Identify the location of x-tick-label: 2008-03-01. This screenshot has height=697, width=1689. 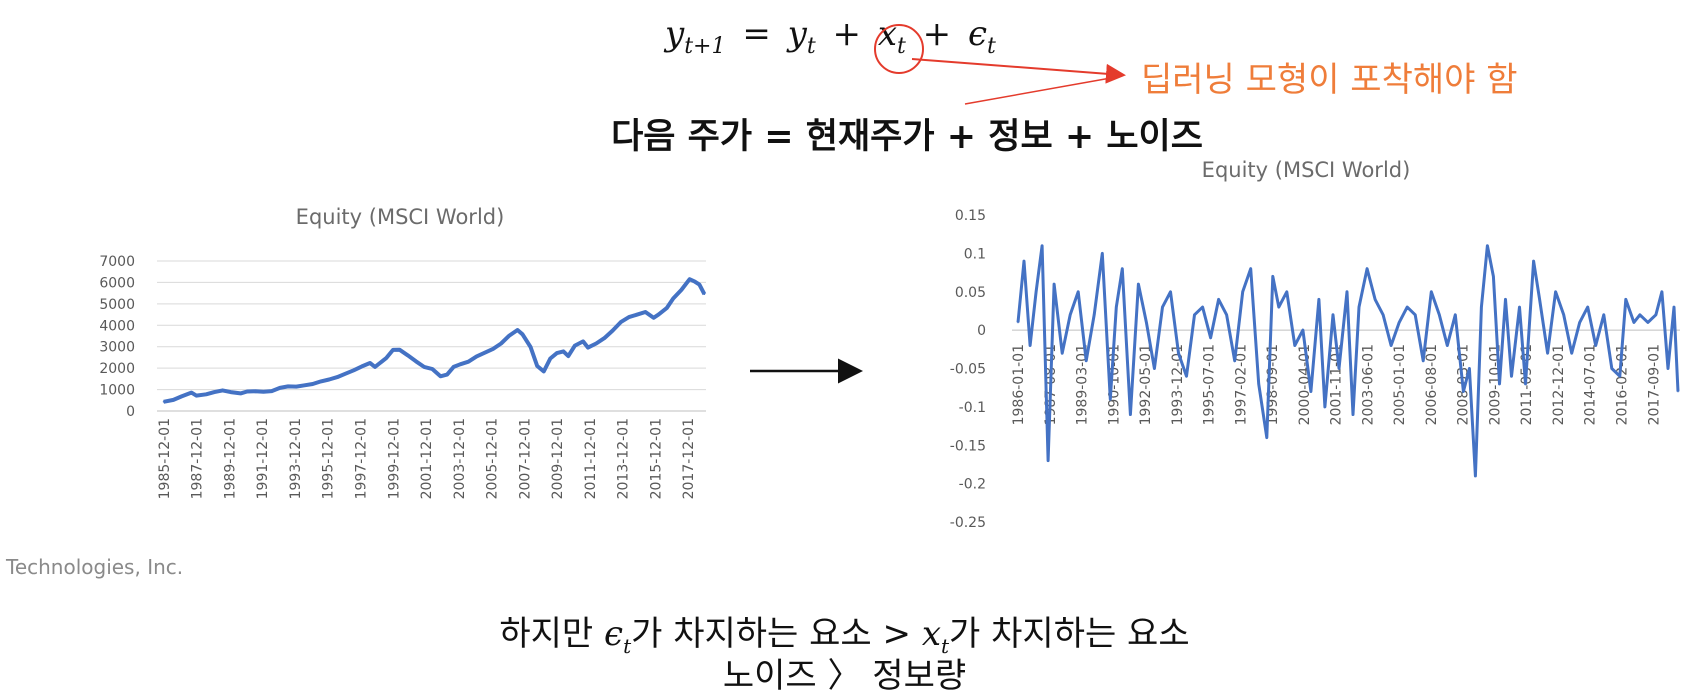
(1464, 384).